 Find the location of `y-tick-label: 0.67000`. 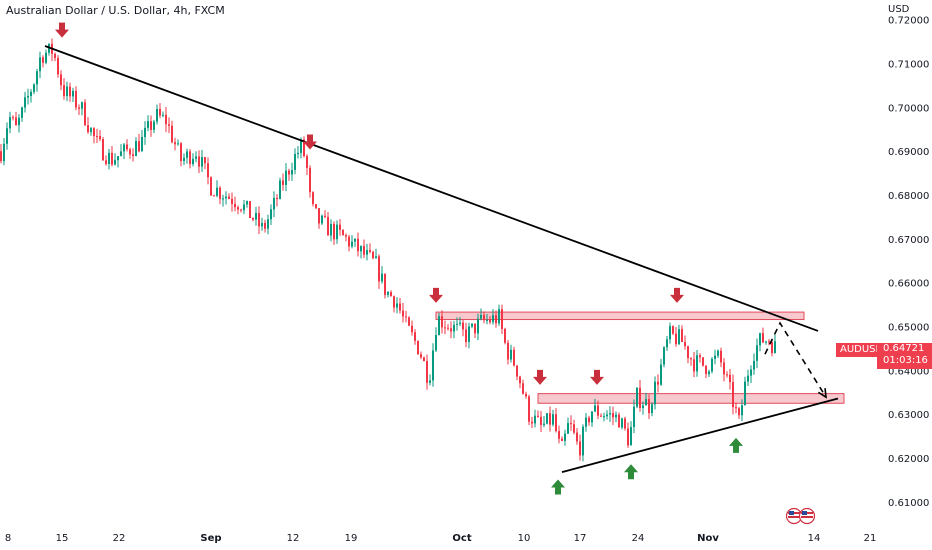

y-tick-label: 0.67000 is located at coordinates (908, 240).